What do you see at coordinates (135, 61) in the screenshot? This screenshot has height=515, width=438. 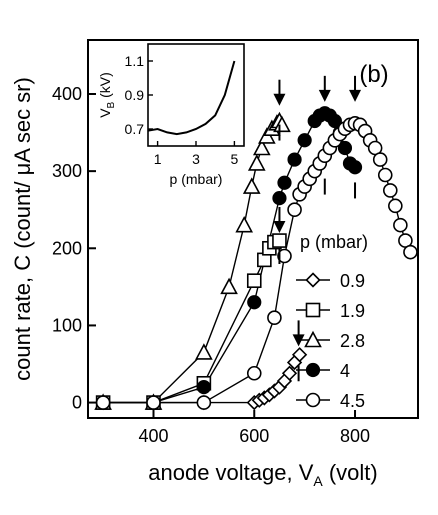 I see `inset-y-tick-label: 1.1` at bounding box center [135, 61].